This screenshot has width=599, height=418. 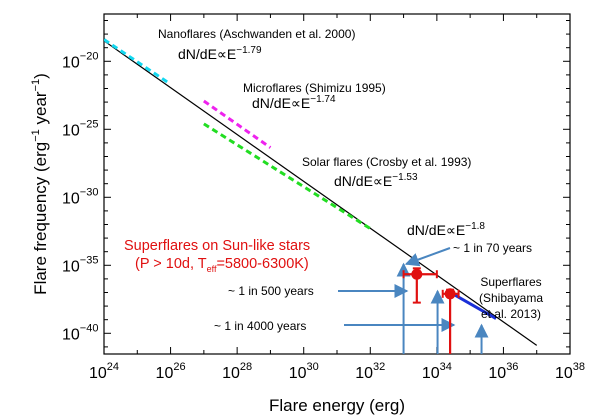 What do you see at coordinates (446, 229) in the screenshot?
I see `fit-law: dN/dE∝E−1.8` at bounding box center [446, 229].